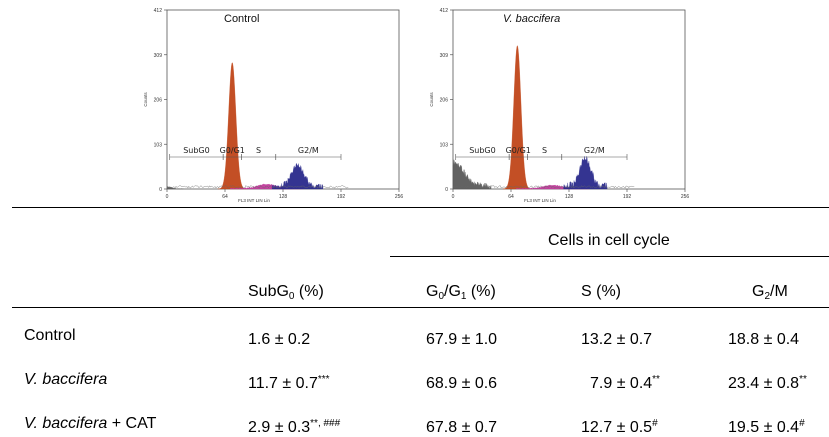 This screenshot has width=829, height=437. I want to click on row-0-g2m-value: 18.8 ± 0.4, so click(764, 339).